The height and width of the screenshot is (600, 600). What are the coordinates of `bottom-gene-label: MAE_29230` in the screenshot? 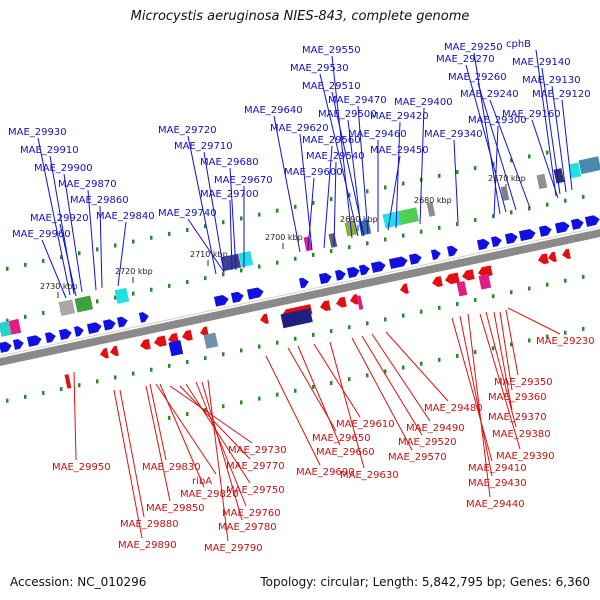 It's located at (565, 341).